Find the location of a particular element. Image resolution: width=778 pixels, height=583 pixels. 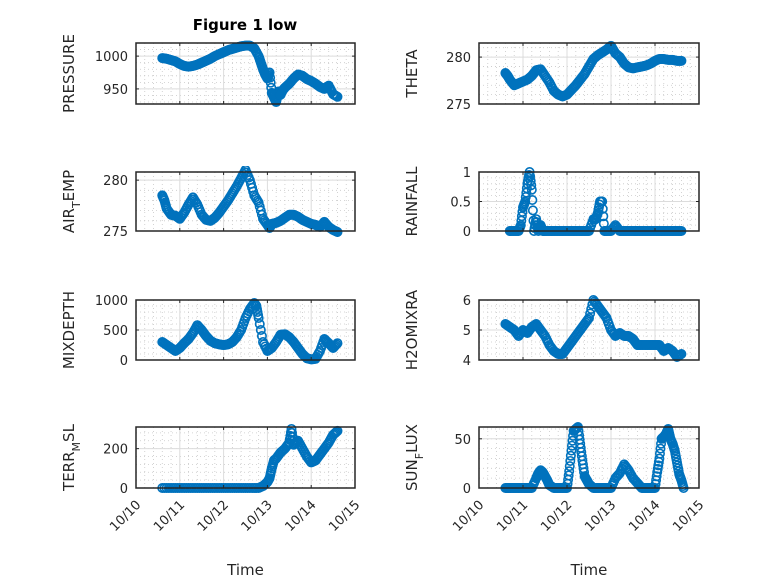

series-h2omixra is located at coordinates (593, 328).